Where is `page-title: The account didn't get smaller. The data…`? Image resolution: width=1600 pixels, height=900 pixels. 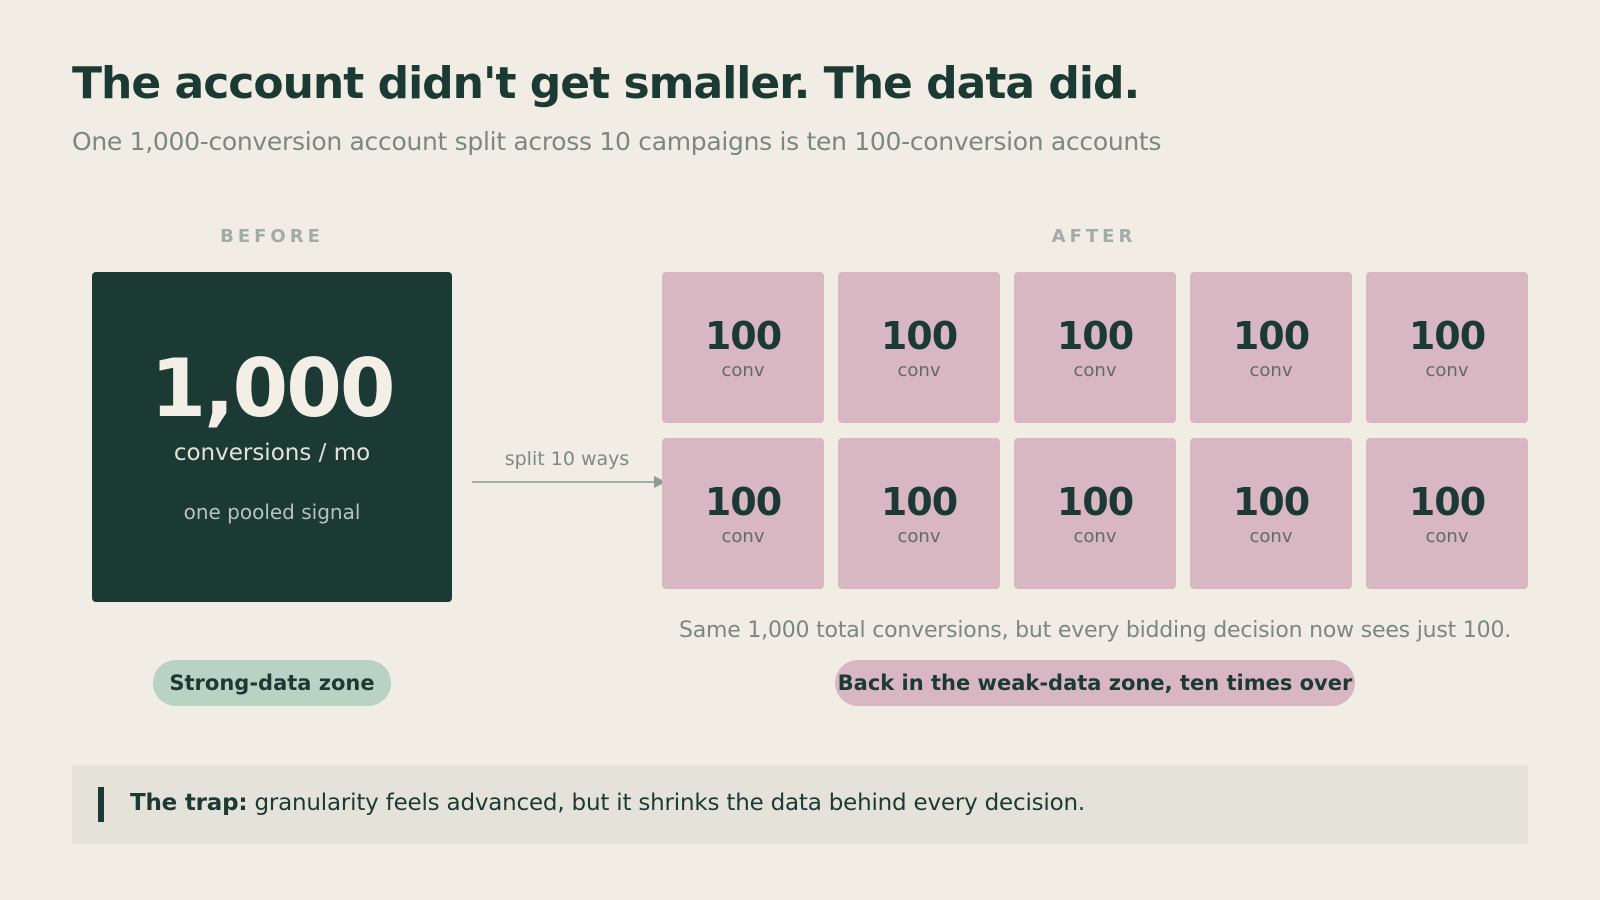 page-title: The account didn't get smaller. The data… is located at coordinates (606, 83).